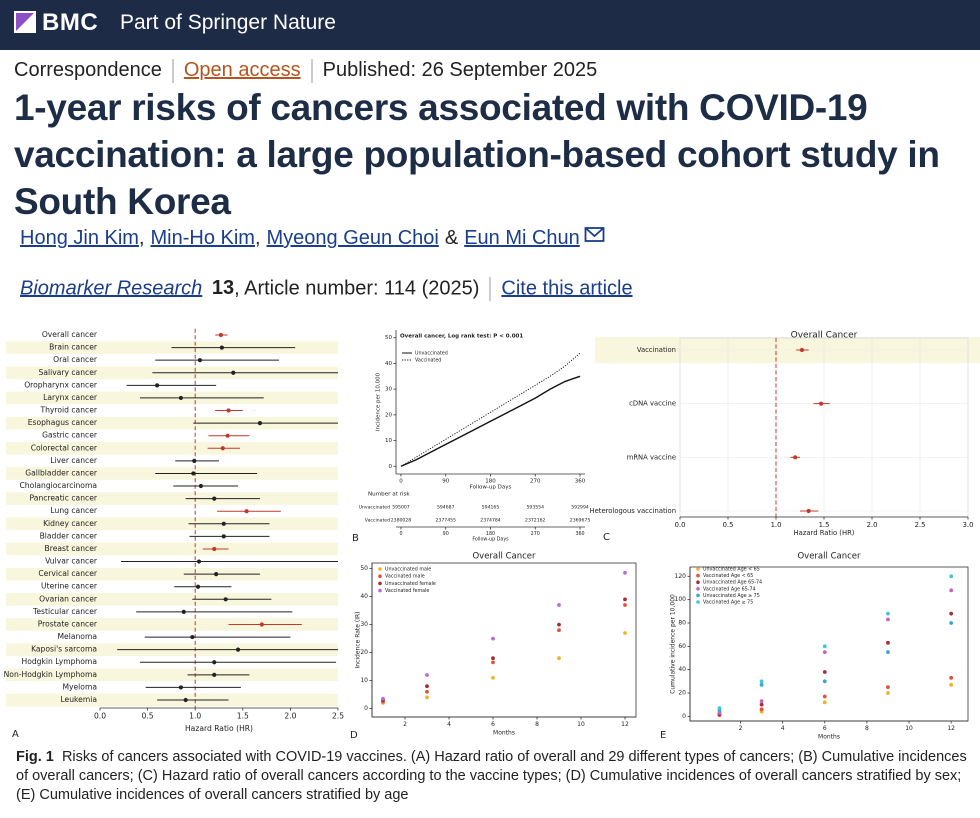  Describe the element at coordinates (684, 716) in the screenshot. I see `y-tick-label: 0` at that location.